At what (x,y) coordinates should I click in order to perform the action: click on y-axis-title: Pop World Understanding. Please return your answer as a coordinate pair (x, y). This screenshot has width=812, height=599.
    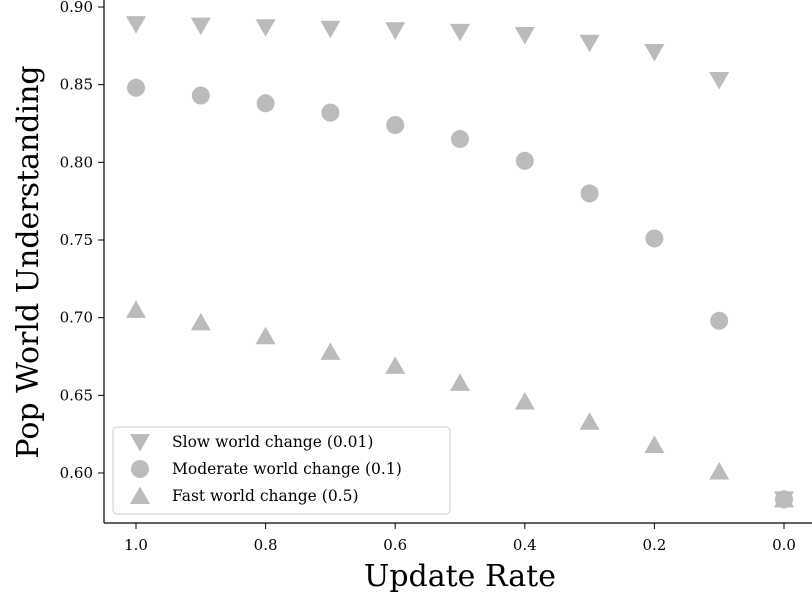
    Looking at the image, I should click on (28, 261).